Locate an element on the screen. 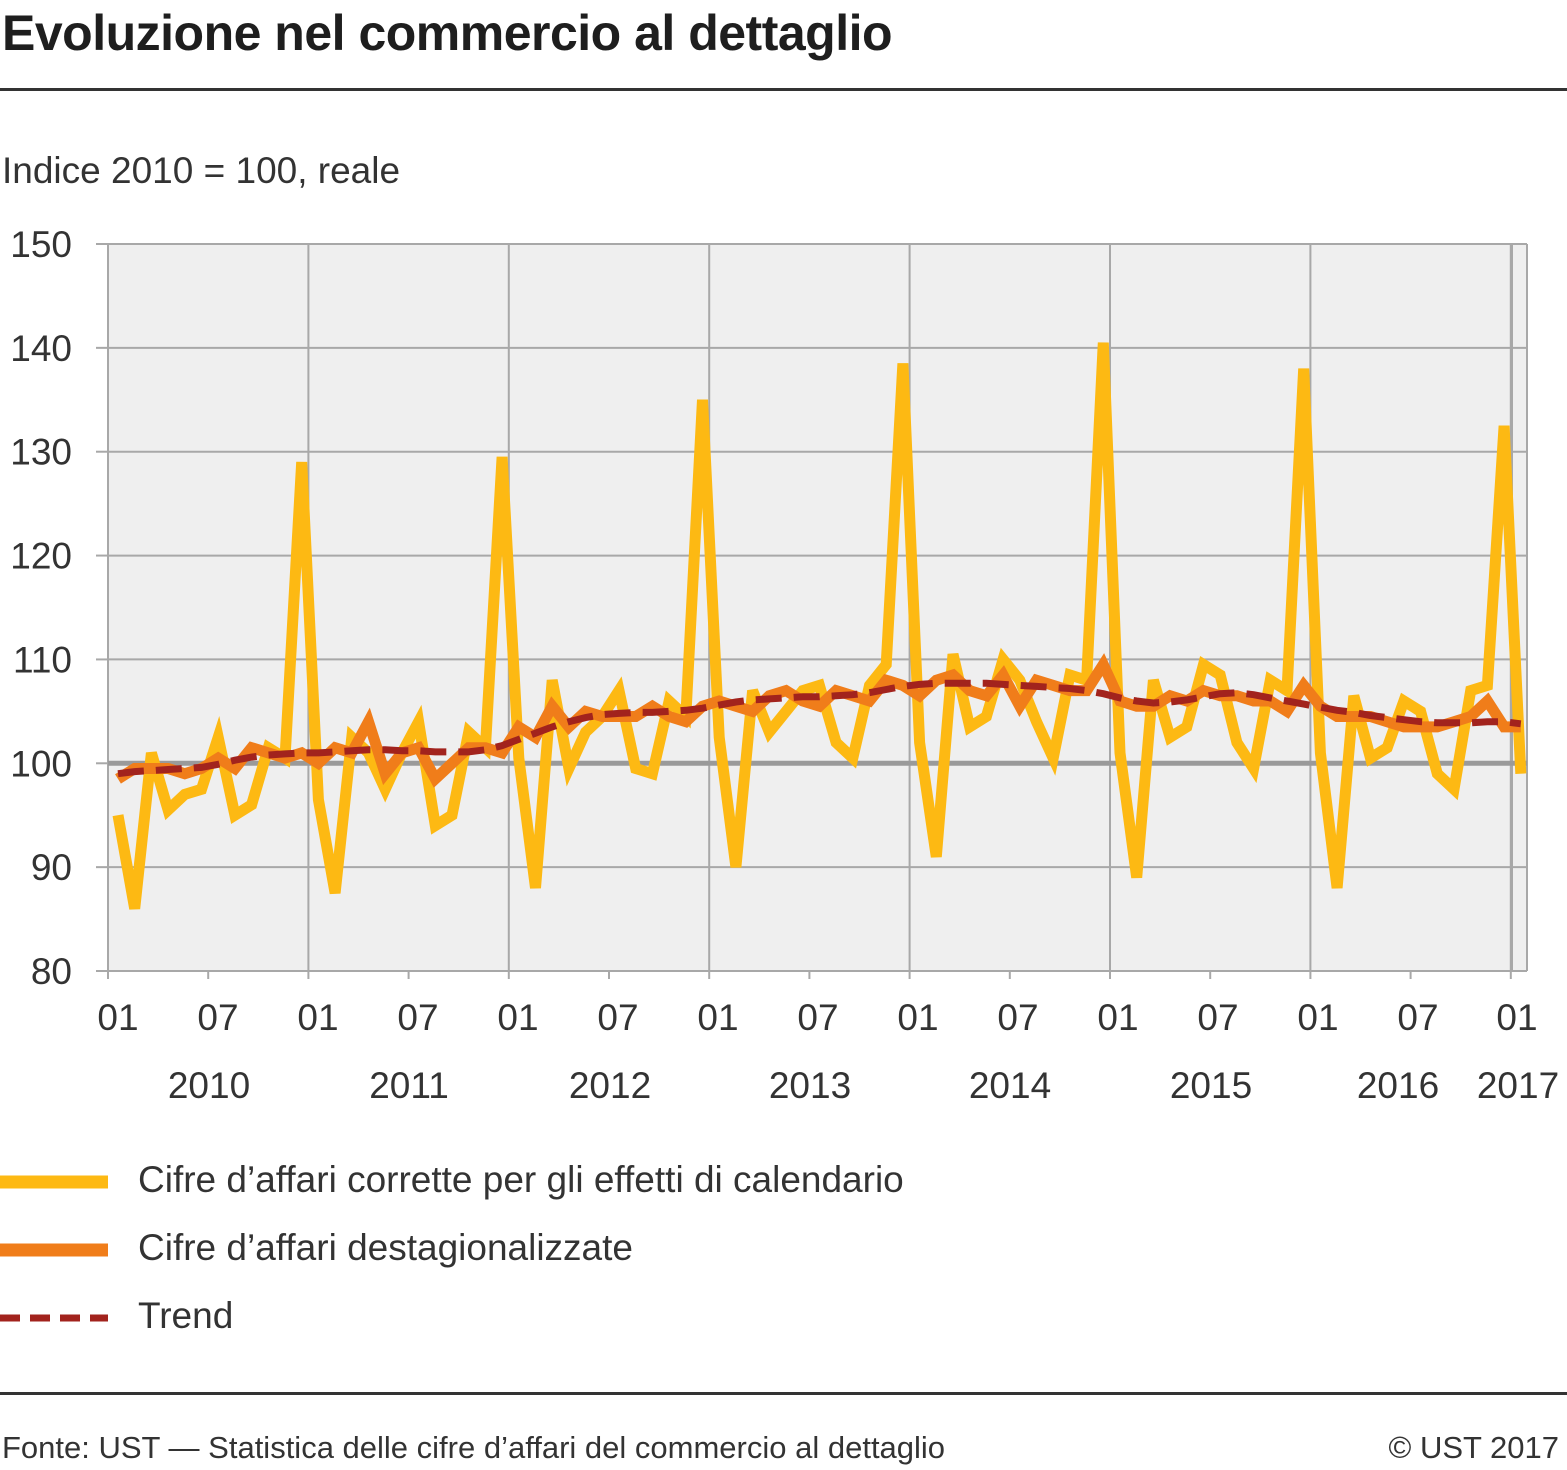 This screenshot has height=1470, width=1567. copyright: © UST 2017 is located at coordinates (1473, 1447).